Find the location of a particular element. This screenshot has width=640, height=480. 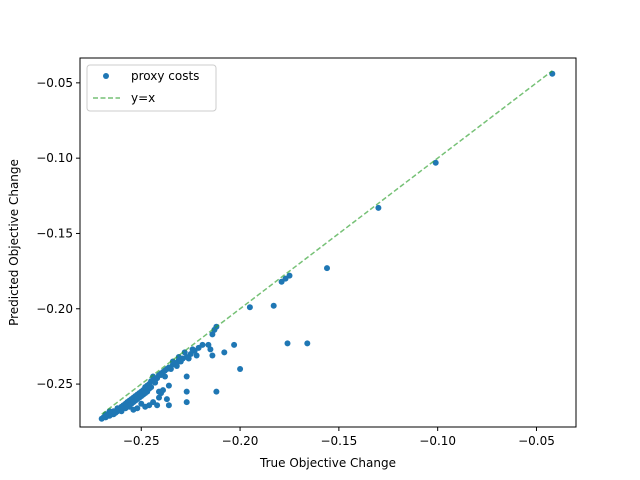

x-tick-label: −0.15 is located at coordinates (338, 441).